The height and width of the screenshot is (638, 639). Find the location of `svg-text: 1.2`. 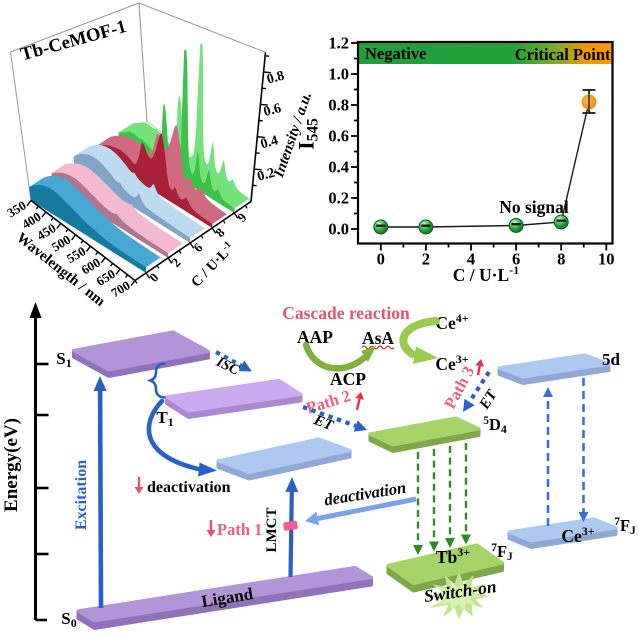

svg-text: 1.2 is located at coordinates (338, 43).